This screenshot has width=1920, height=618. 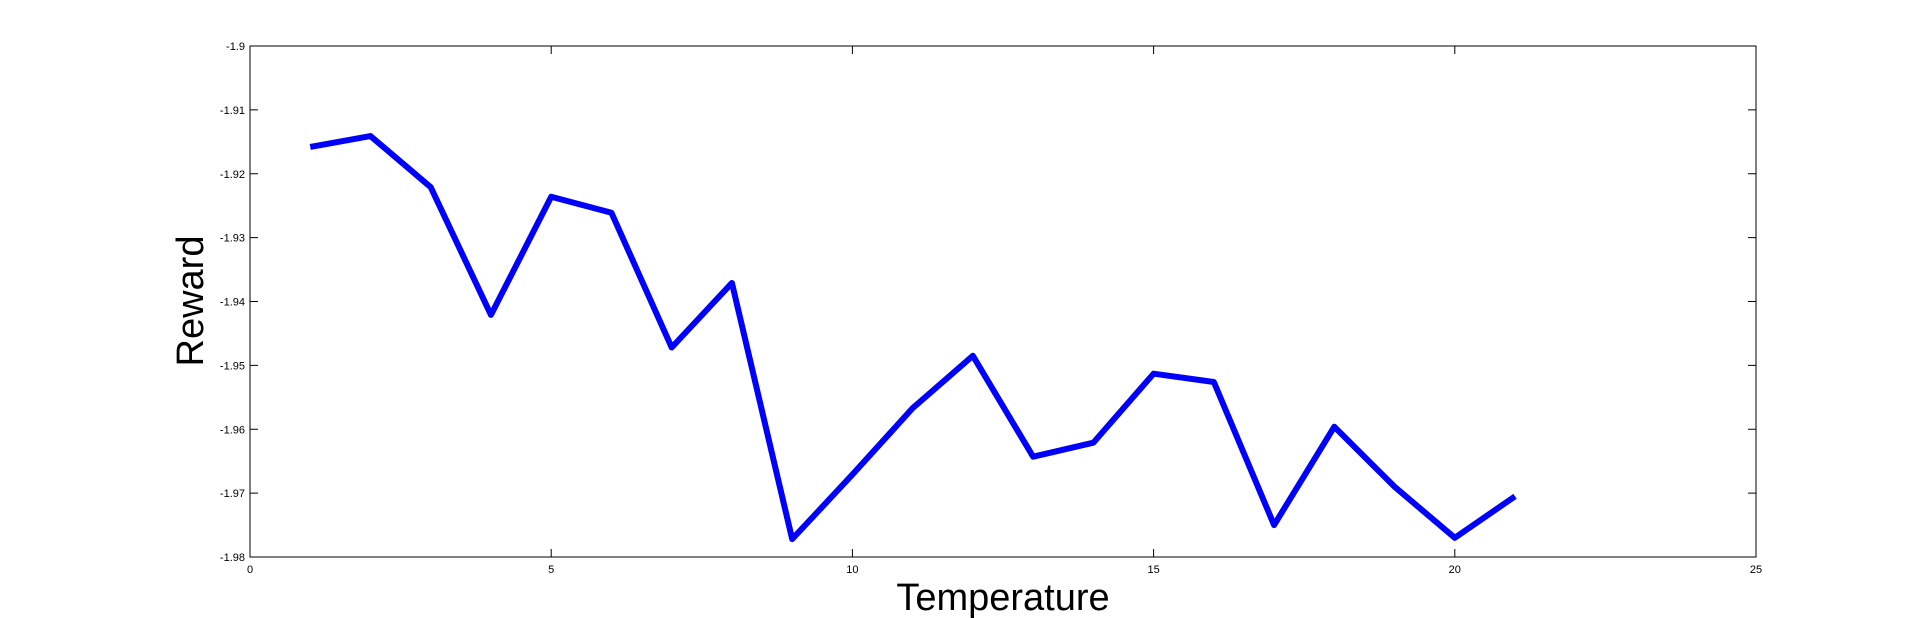 I want to click on y-tick-label: -1.9, so click(x=235, y=47).